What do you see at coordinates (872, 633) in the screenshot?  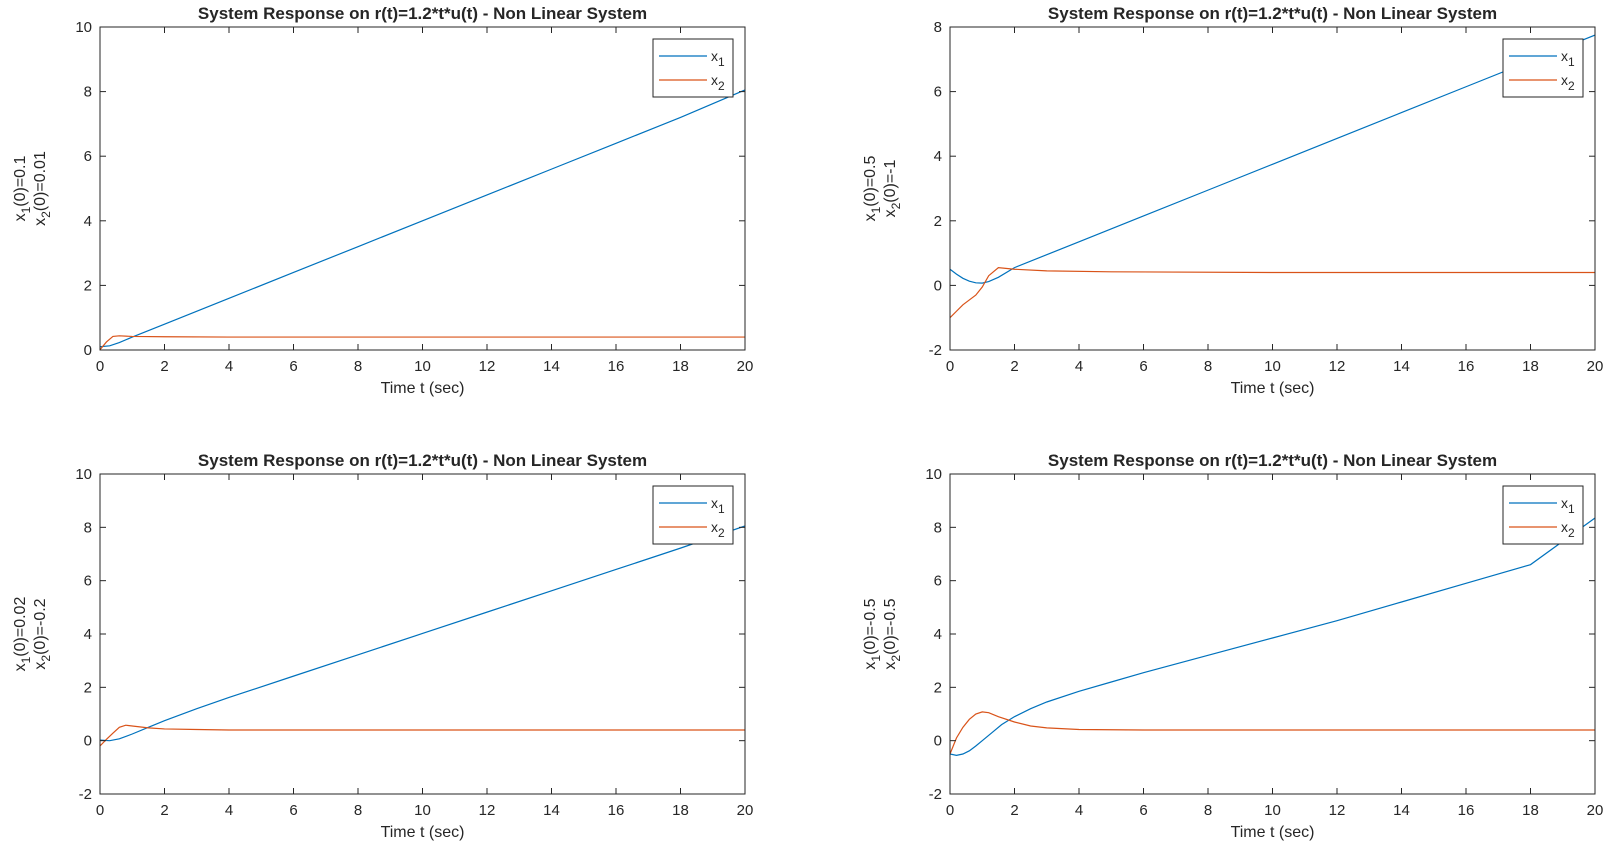 I see `y-axis-label-line-1: x1(0)=-0.5` at bounding box center [872, 633].